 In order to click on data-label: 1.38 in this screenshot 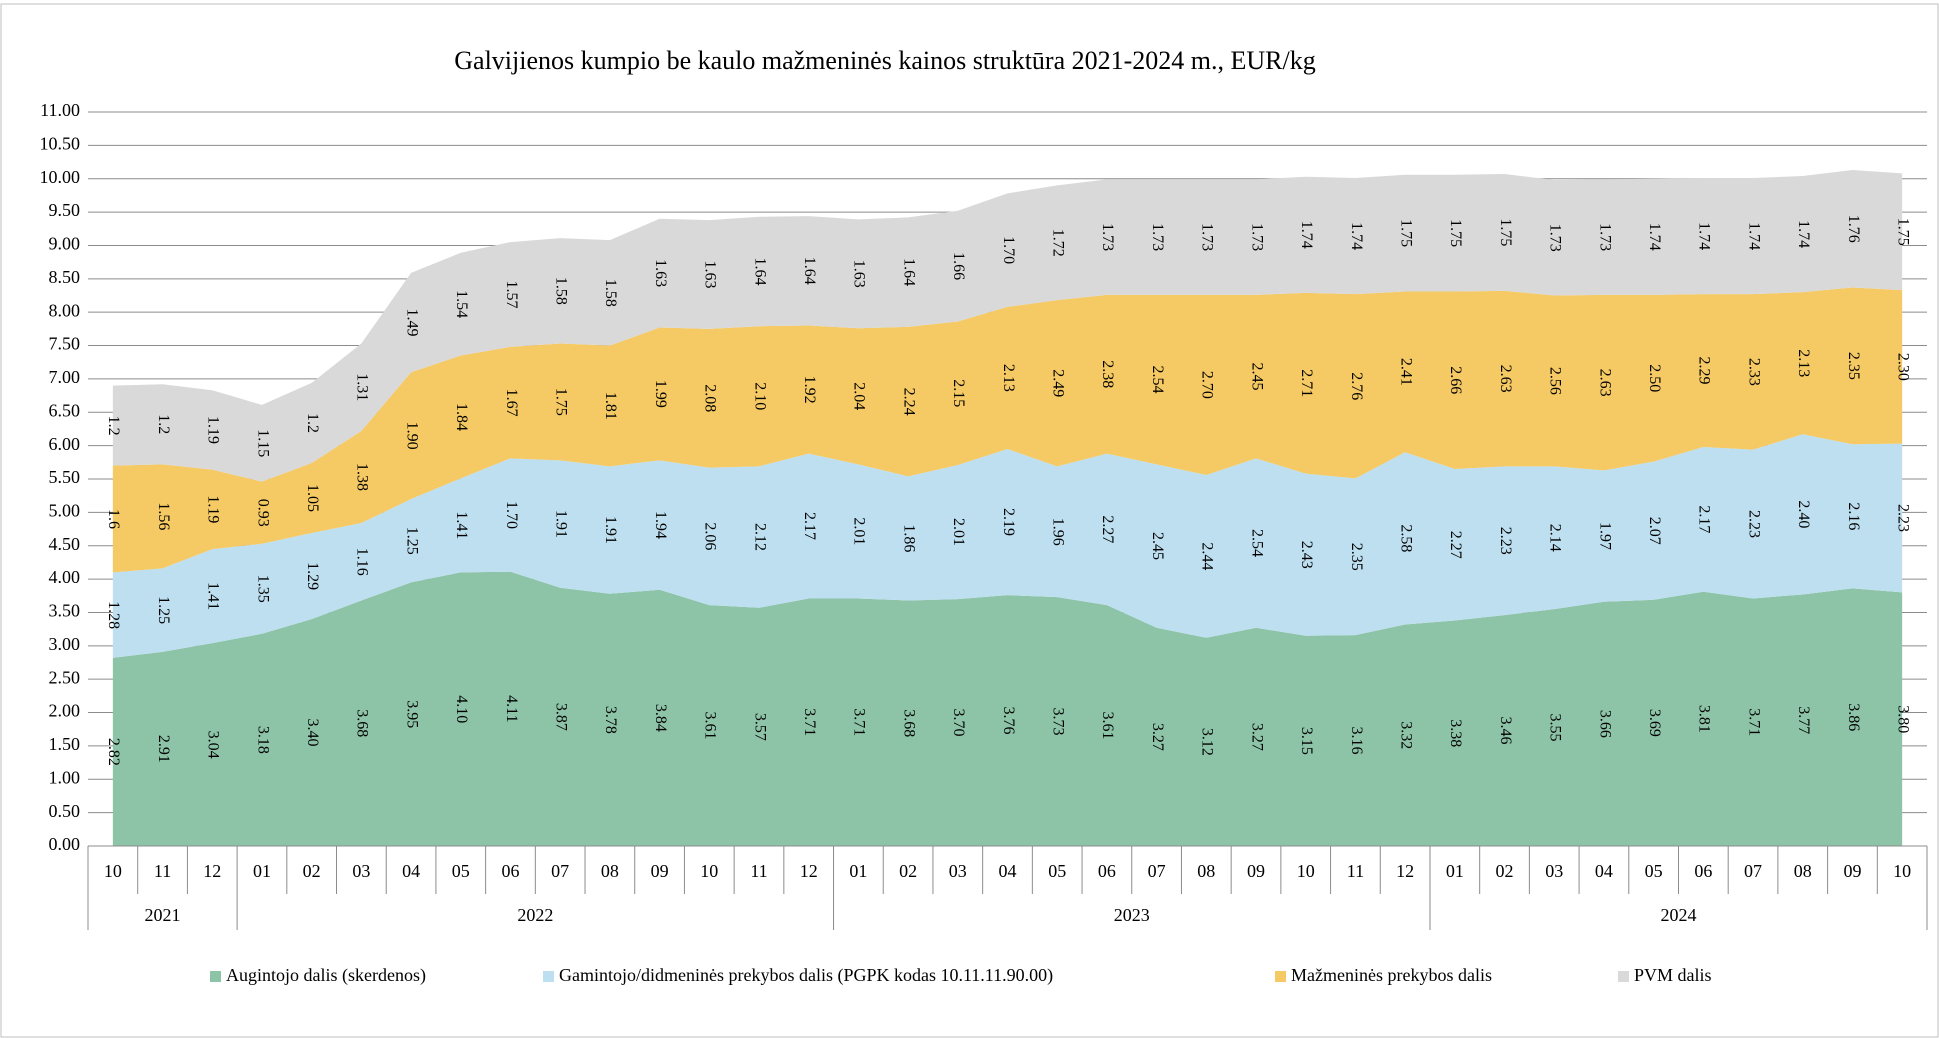, I will do `click(362, 477)`.